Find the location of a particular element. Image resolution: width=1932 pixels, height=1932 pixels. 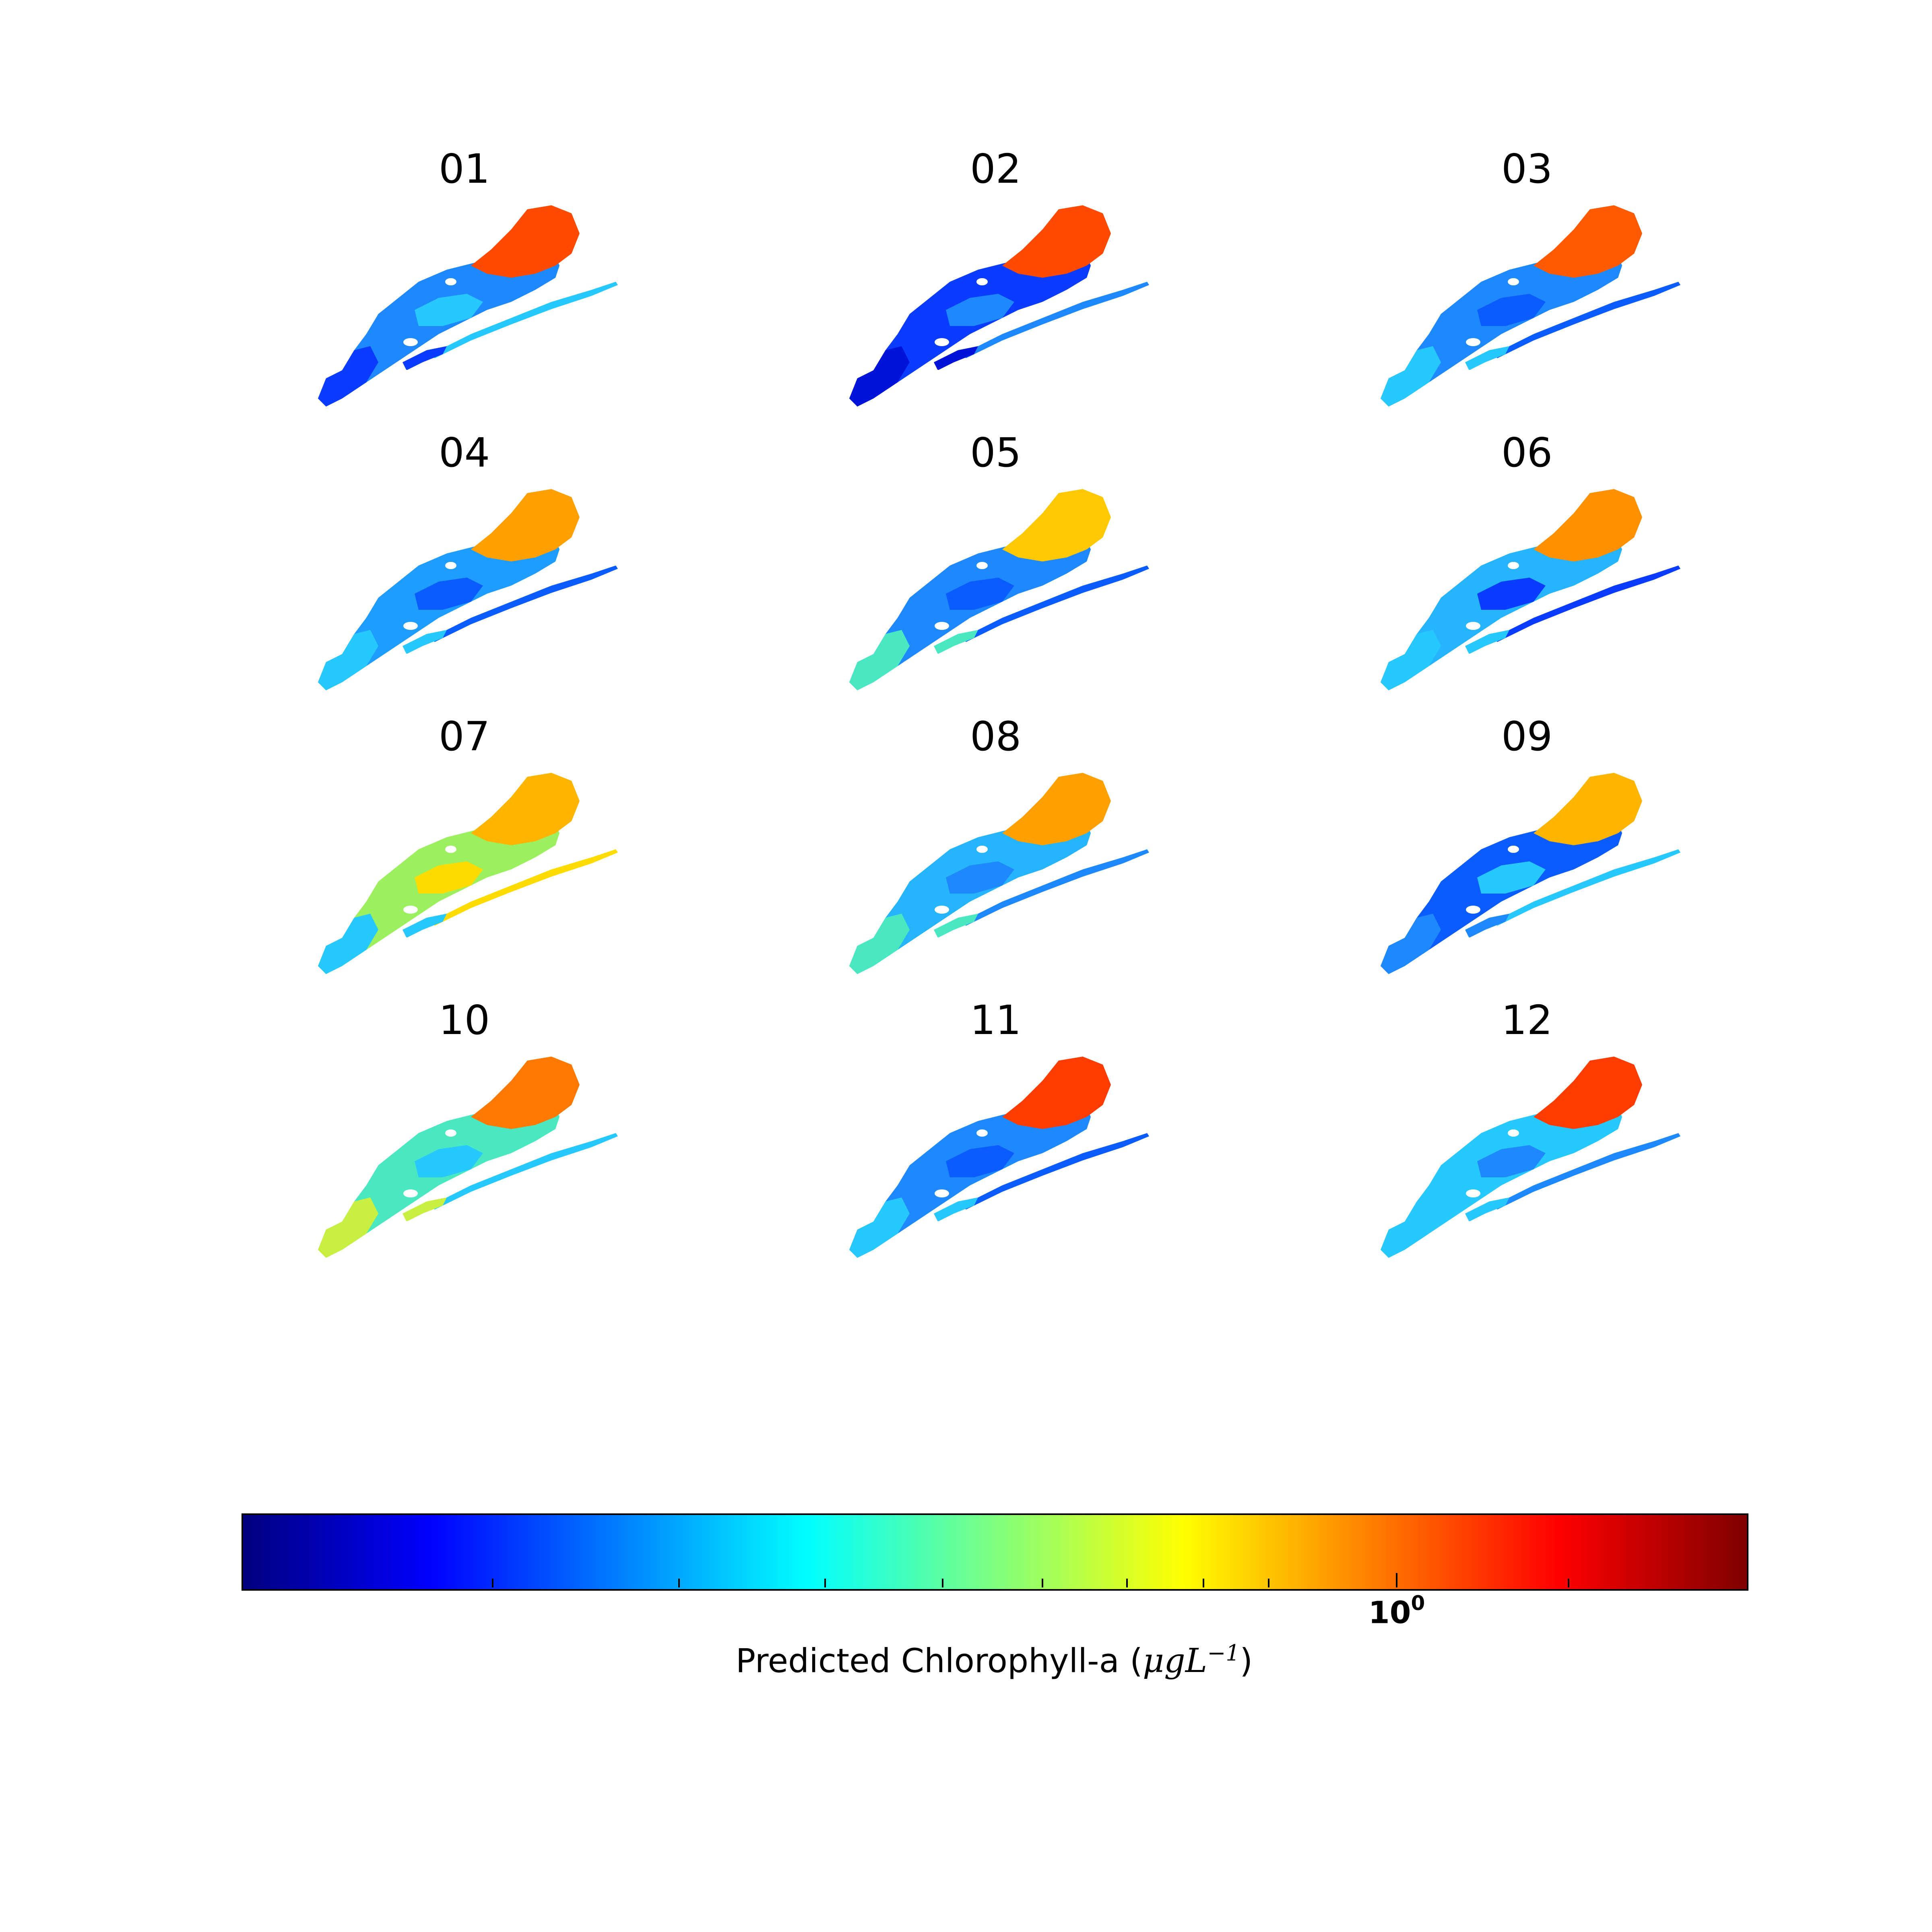

map-panel: 09 is located at coordinates (1534, 849).